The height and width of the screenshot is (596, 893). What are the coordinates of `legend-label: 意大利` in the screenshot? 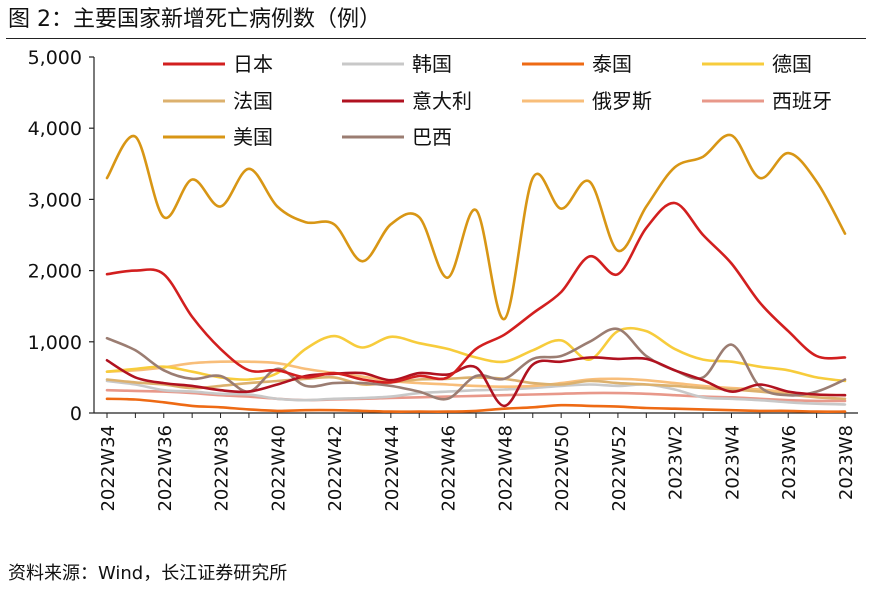 It's located at (442, 101).